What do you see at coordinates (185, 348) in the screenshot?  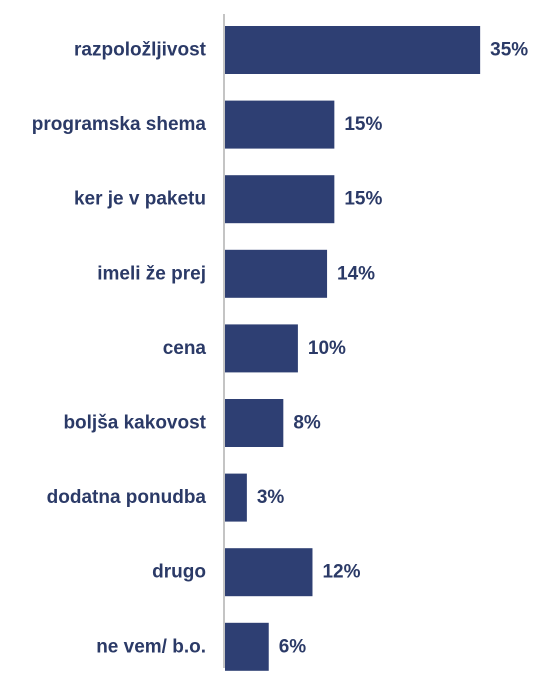 I see `category-label-4: cena` at bounding box center [185, 348].